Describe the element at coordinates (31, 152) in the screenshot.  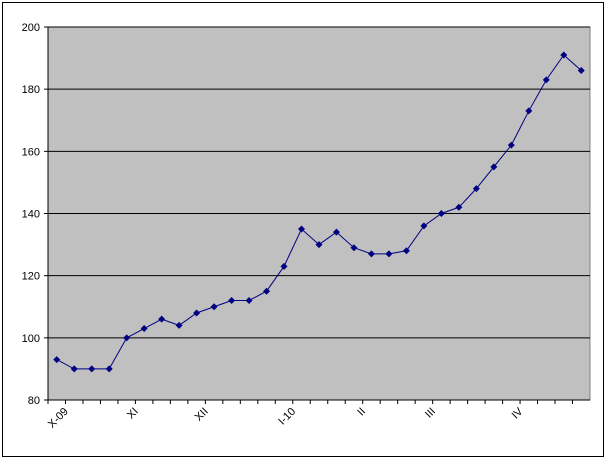
I see `y-tick-label: 160` at that location.